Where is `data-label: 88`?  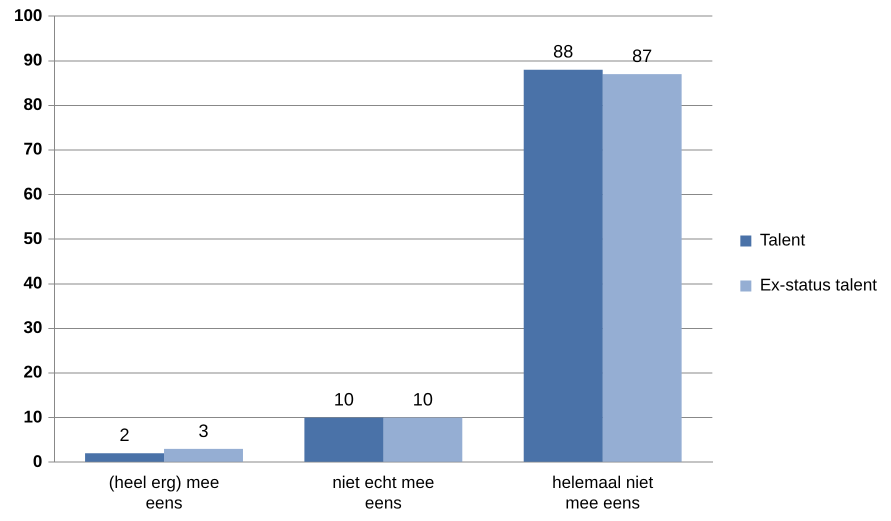 data-label: 88 is located at coordinates (563, 52).